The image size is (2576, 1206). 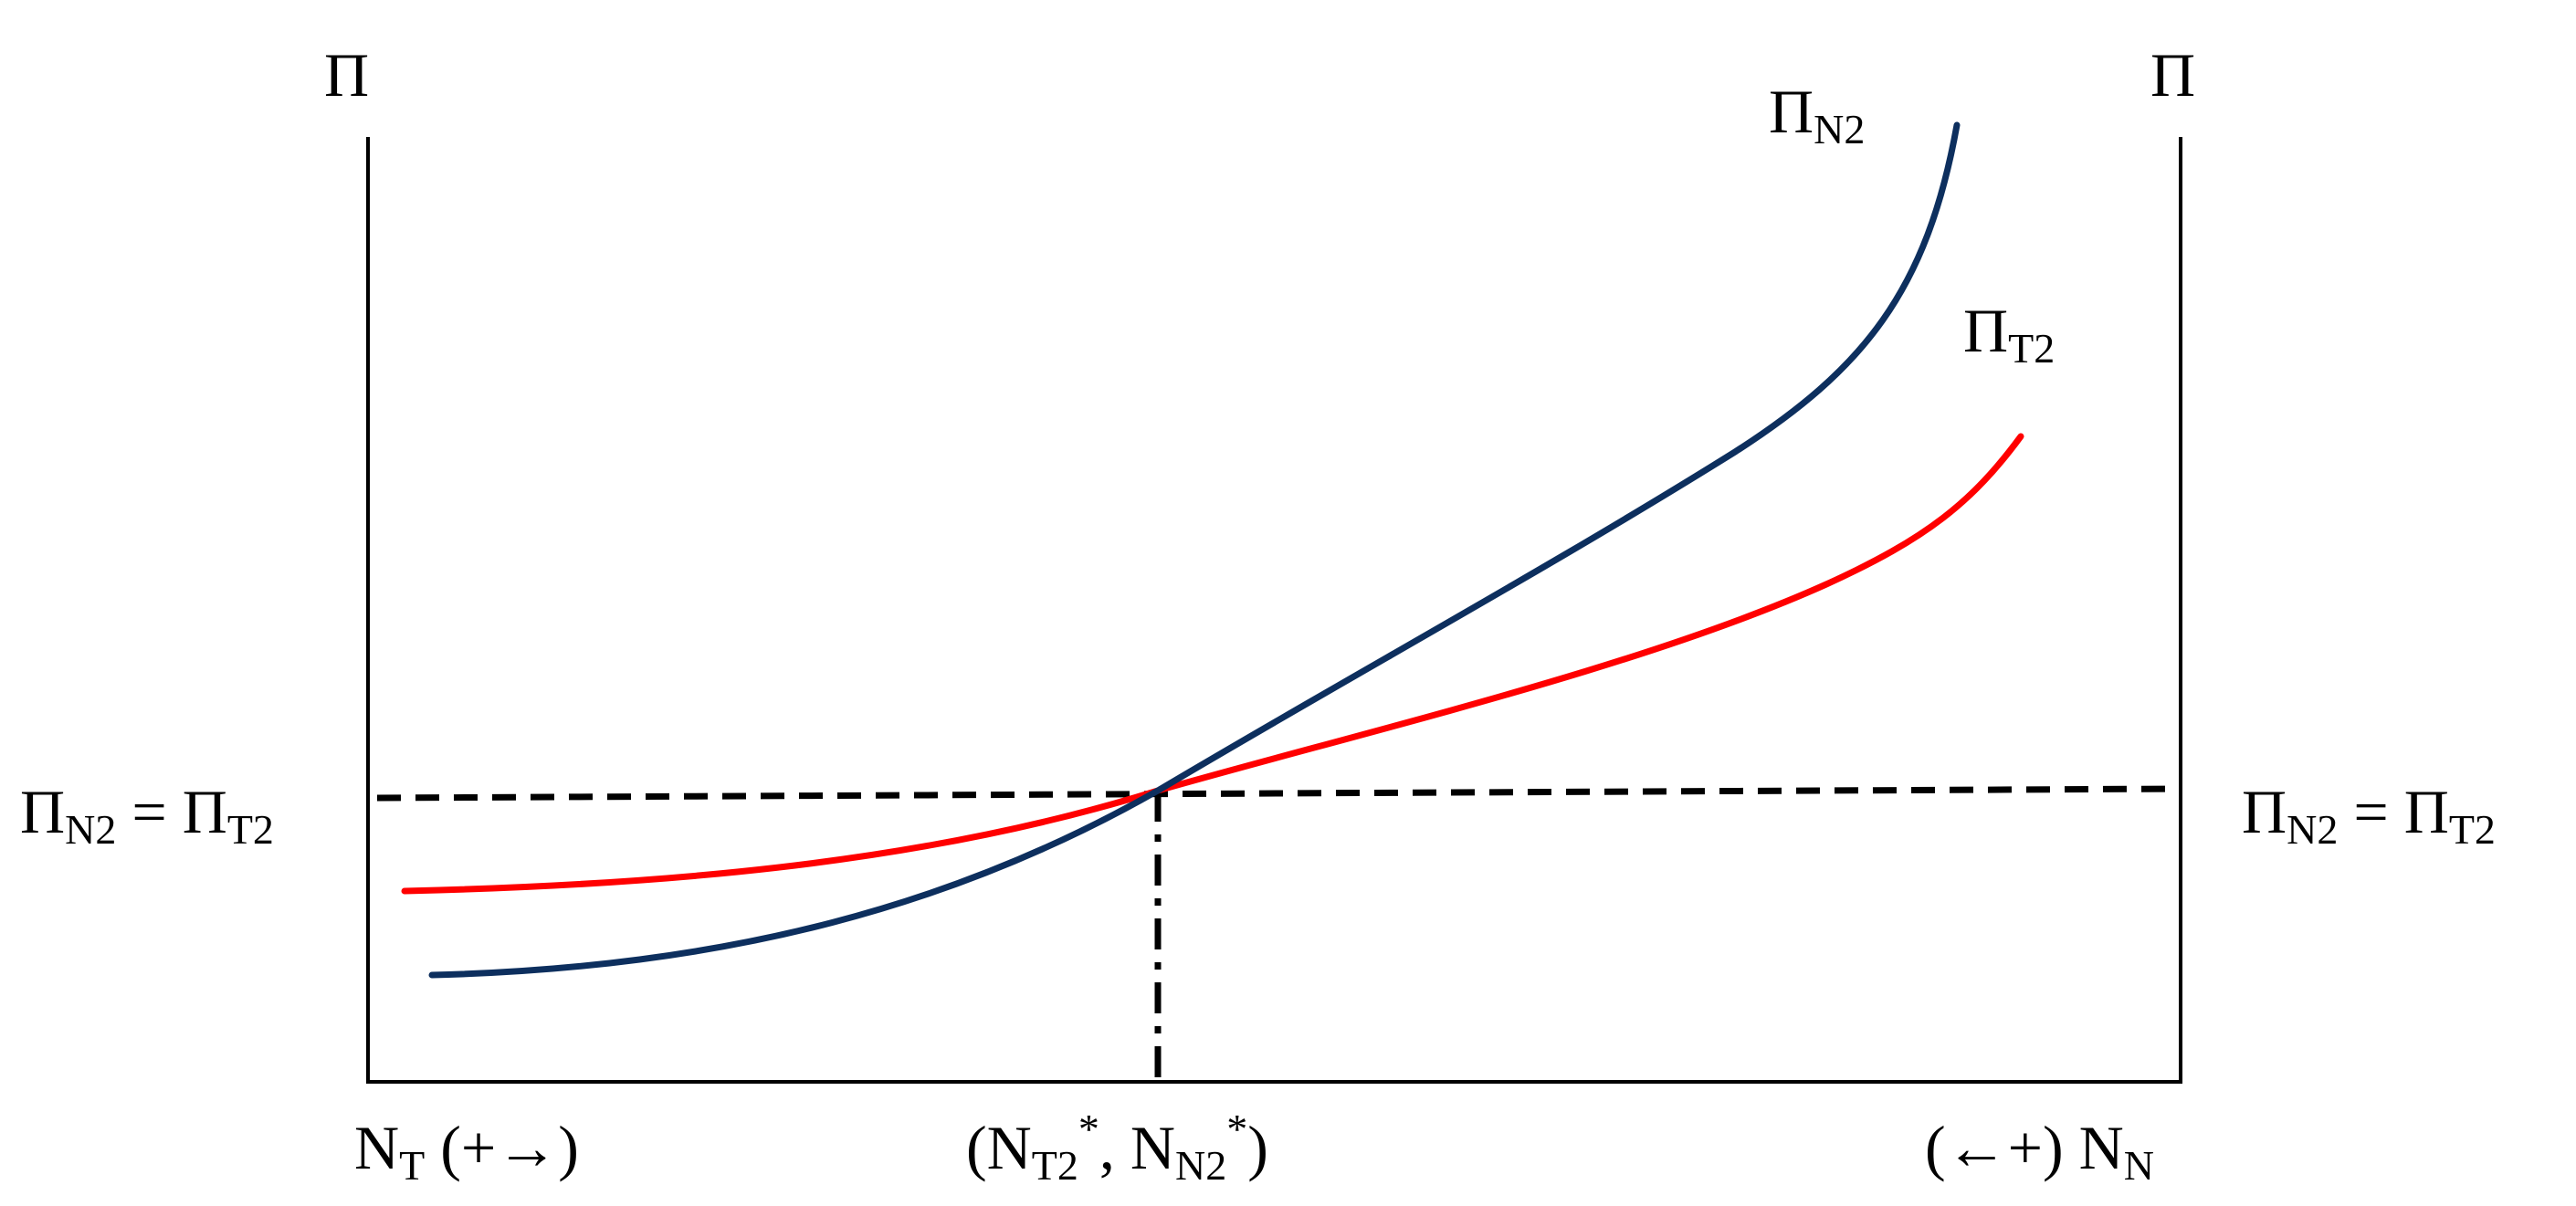 I want to click on eq-left-b-sub: T2, so click(x=250, y=829).